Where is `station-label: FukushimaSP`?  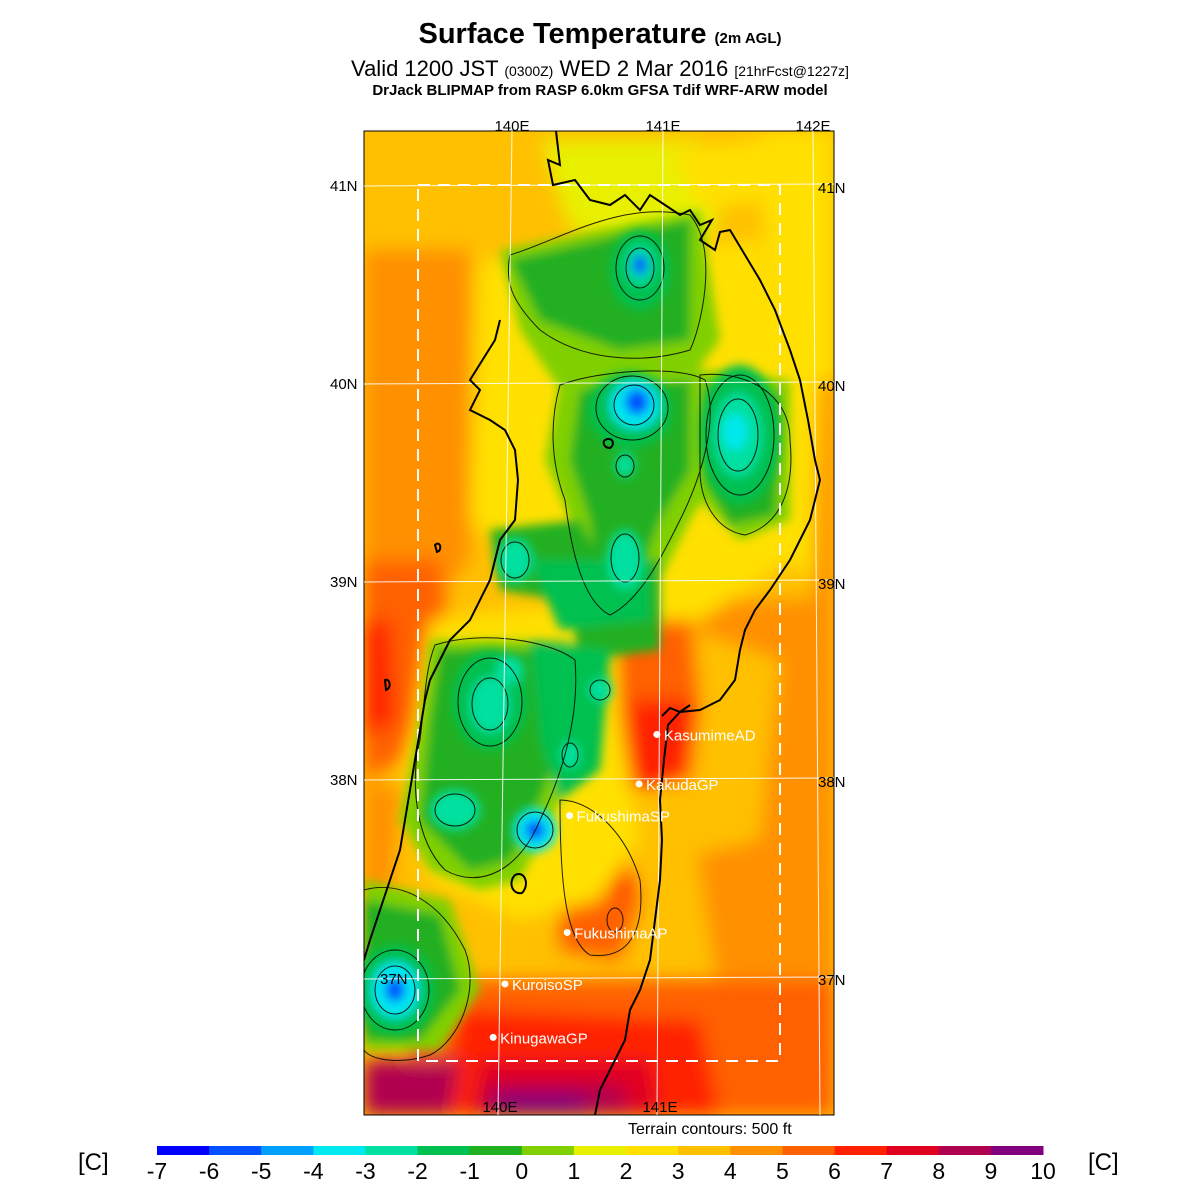 station-label: FukushimaSP is located at coordinates (623, 817).